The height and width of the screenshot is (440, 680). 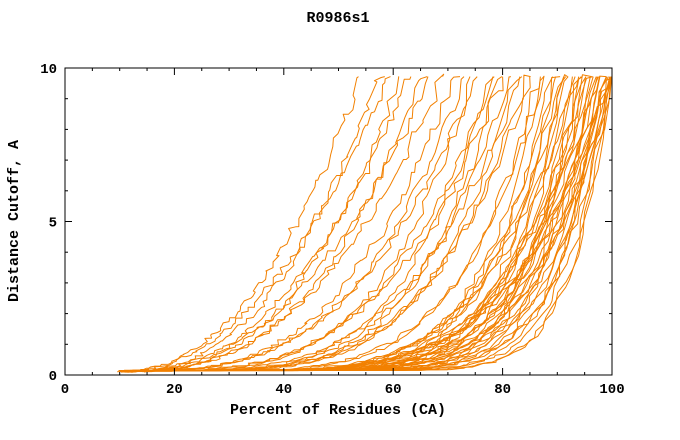 I want to click on x-tick-label: 40, so click(x=283, y=390).